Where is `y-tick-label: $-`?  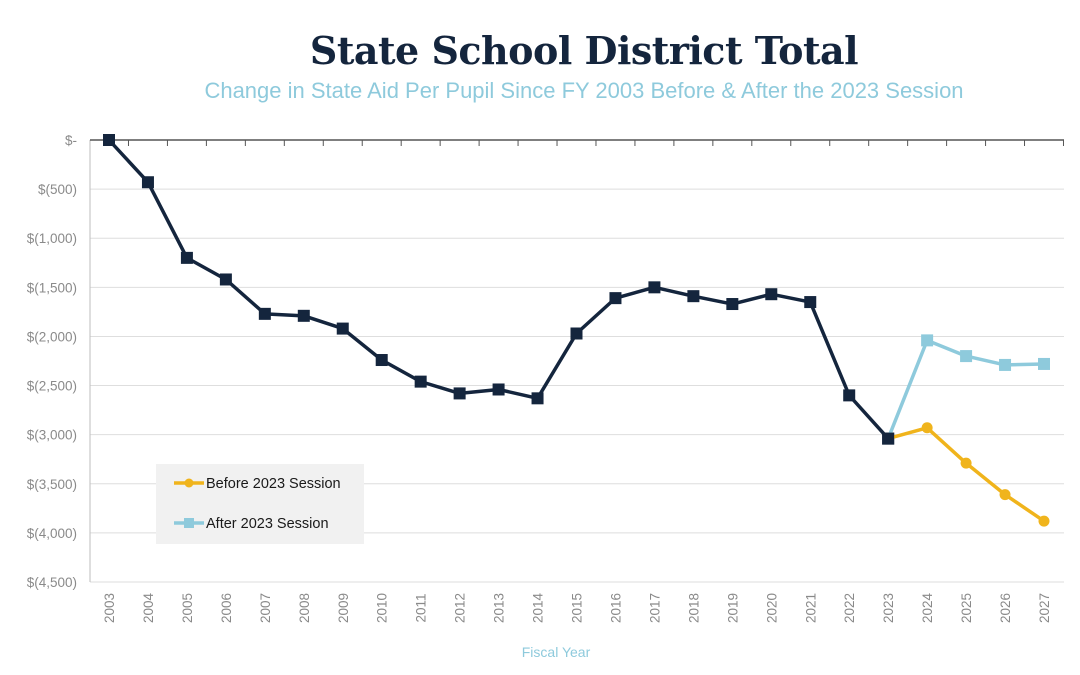 y-tick-label: $- is located at coordinates (71, 140).